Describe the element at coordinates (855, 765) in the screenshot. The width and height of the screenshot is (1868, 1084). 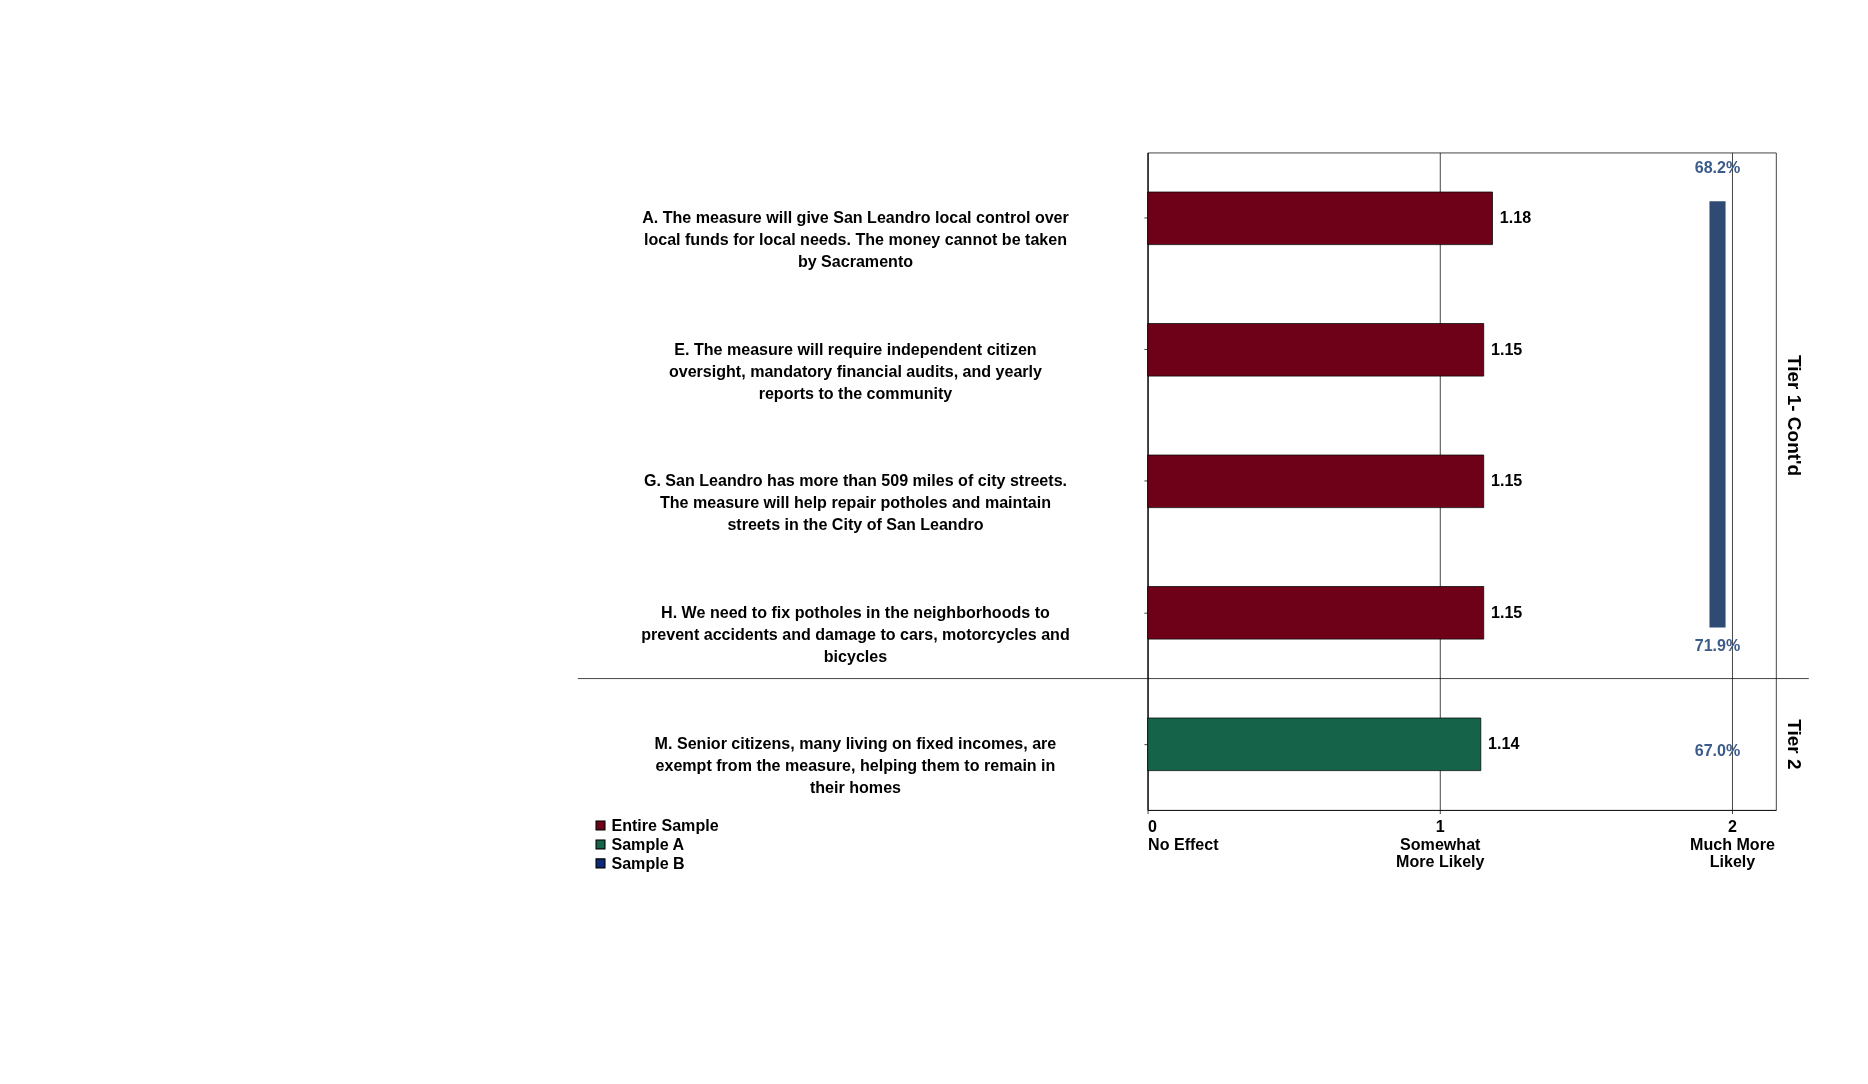
I see `y-tick-label: M. Senior citizens, many living on fixed incomes, are exempt from the measure, helping them to remain in their homes` at that location.